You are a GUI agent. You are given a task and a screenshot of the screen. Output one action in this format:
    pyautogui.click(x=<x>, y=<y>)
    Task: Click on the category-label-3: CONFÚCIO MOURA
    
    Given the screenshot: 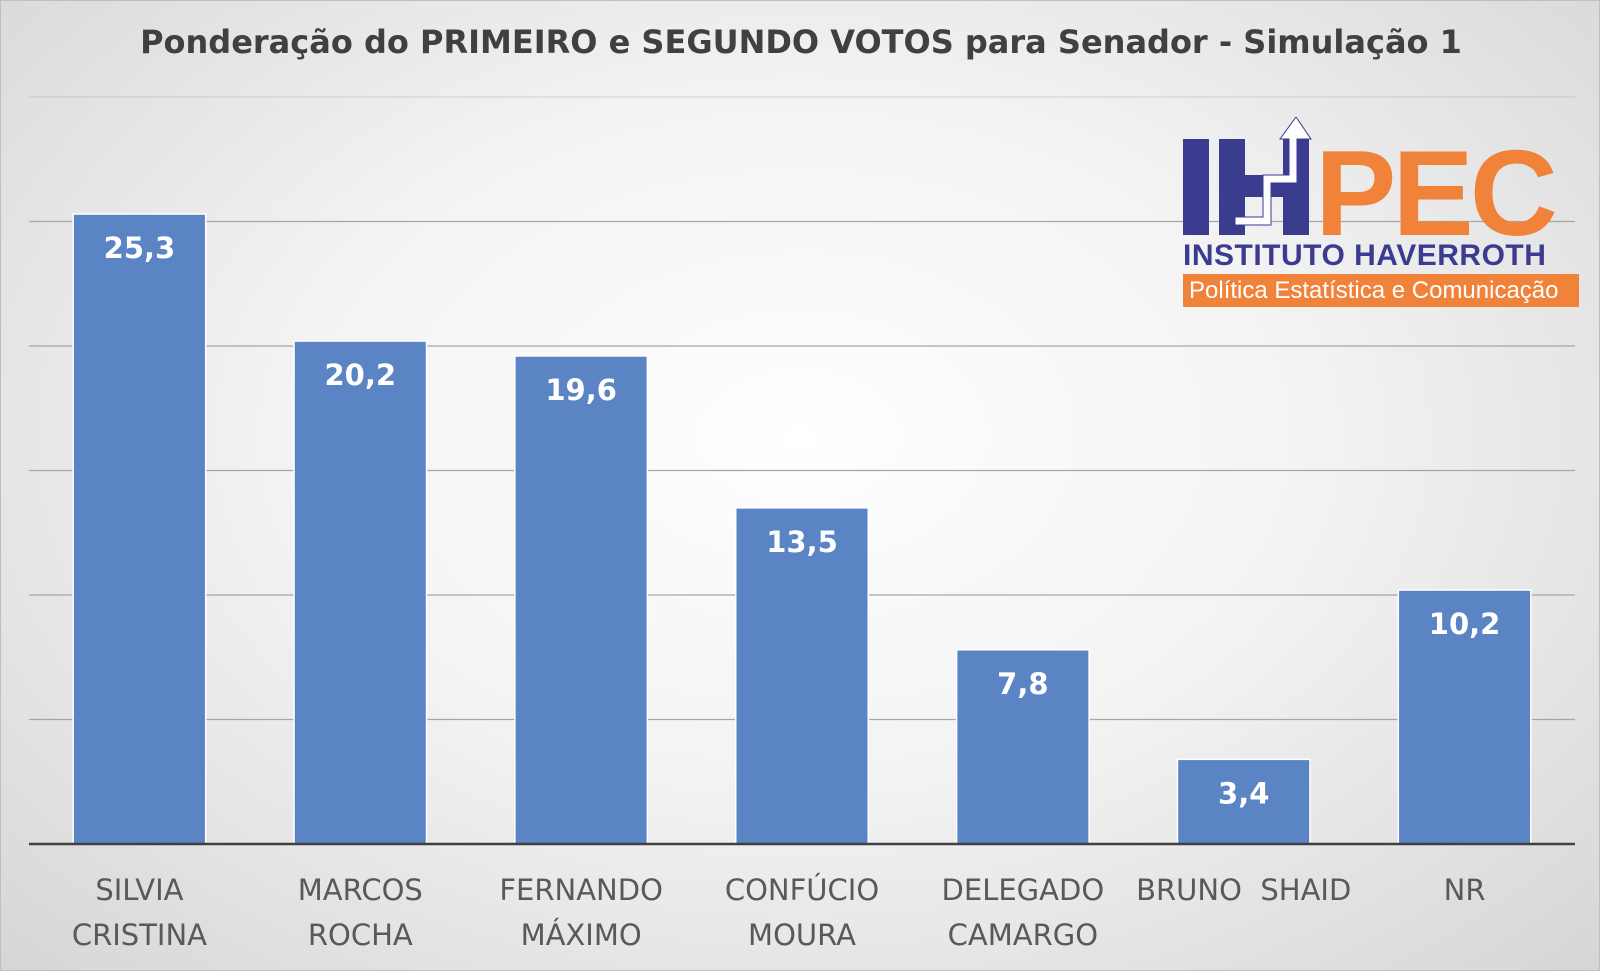 What is the action you would take?
    pyautogui.click(x=802, y=912)
    